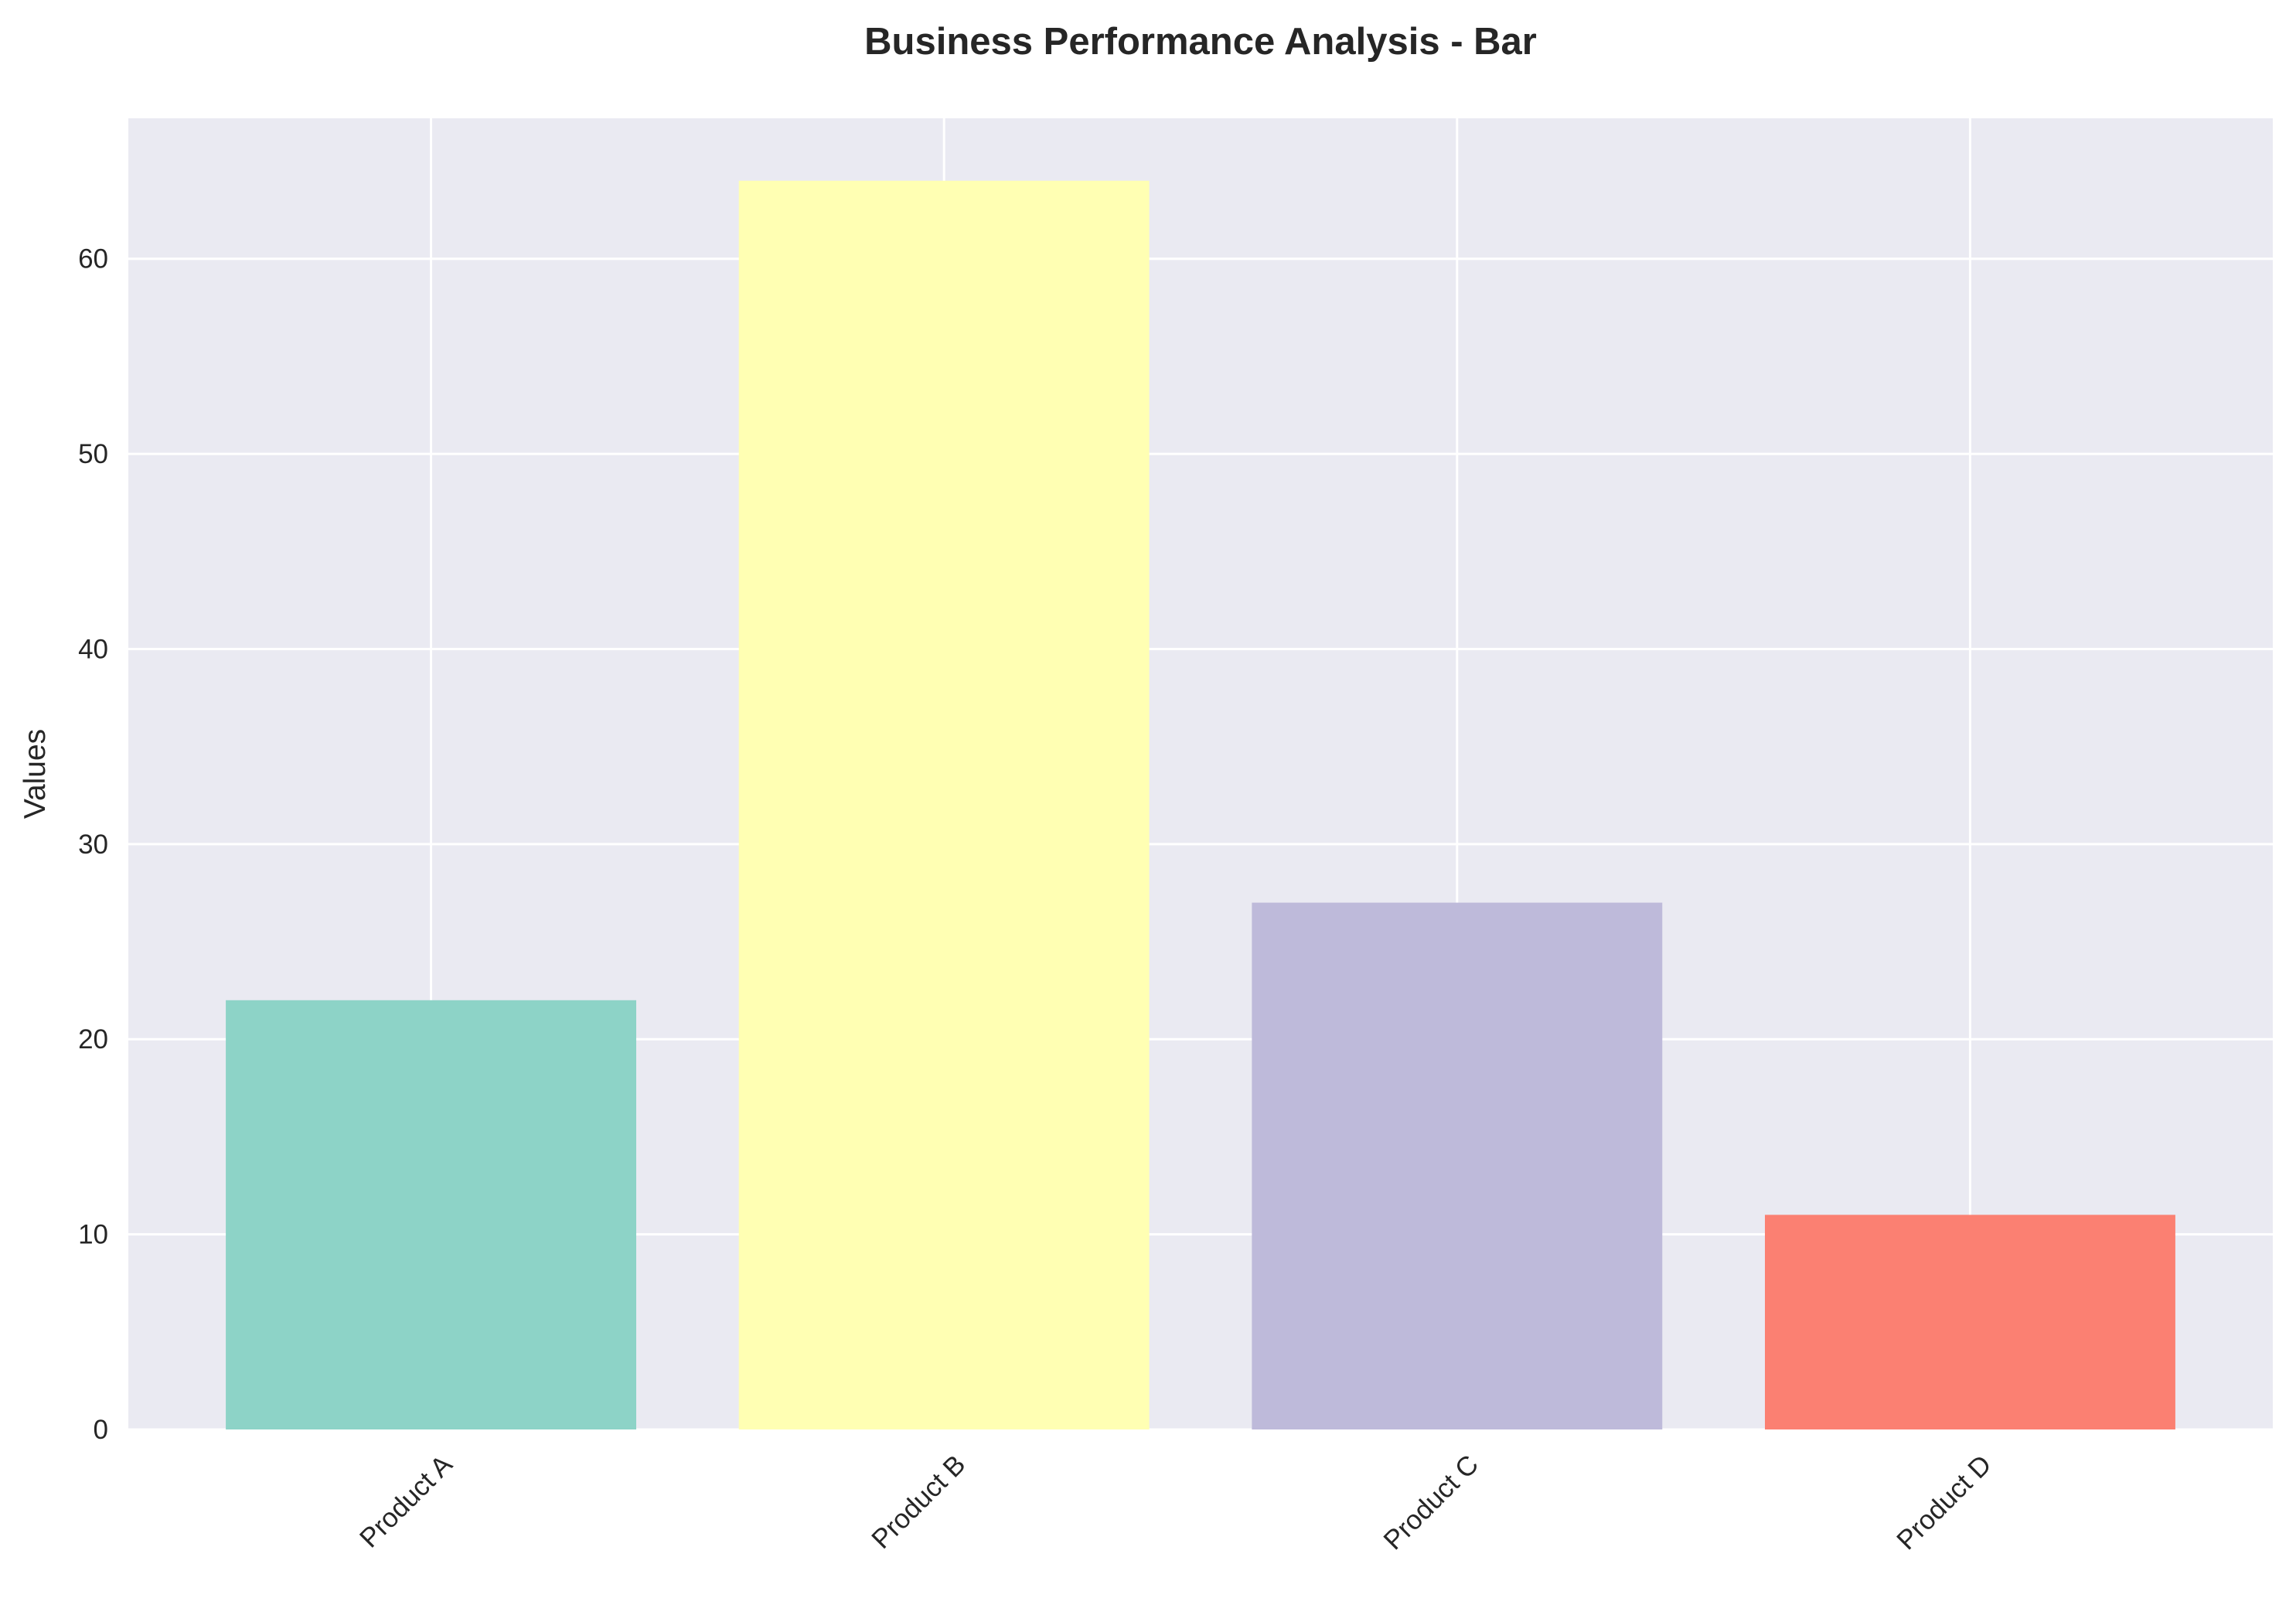  What do you see at coordinates (93, 259) in the screenshot?
I see `y-tick-label: 60` at bounding box center [93, 259].